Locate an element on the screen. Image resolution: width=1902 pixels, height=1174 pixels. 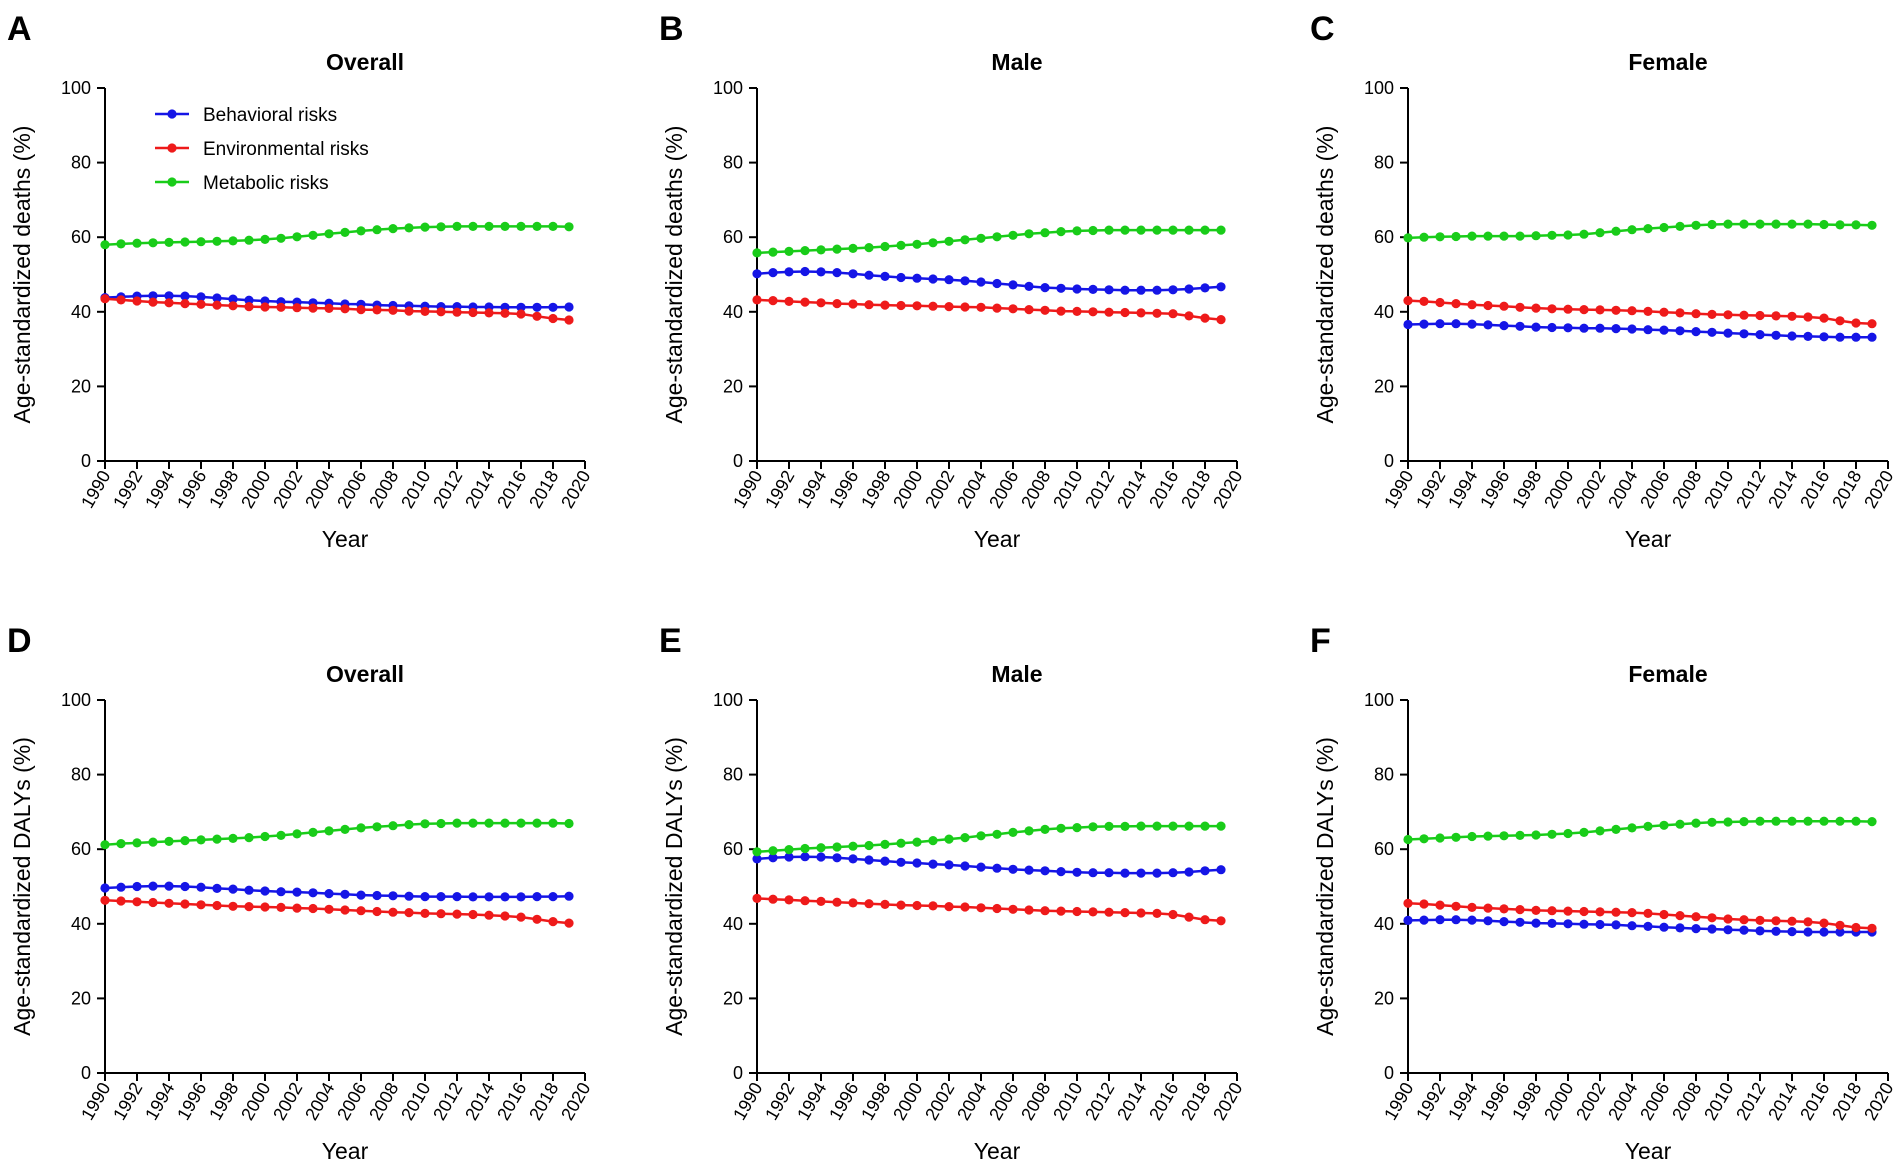
y-axis-label: Age-standardized DALYs (%) is located at coordinates (22, 886).